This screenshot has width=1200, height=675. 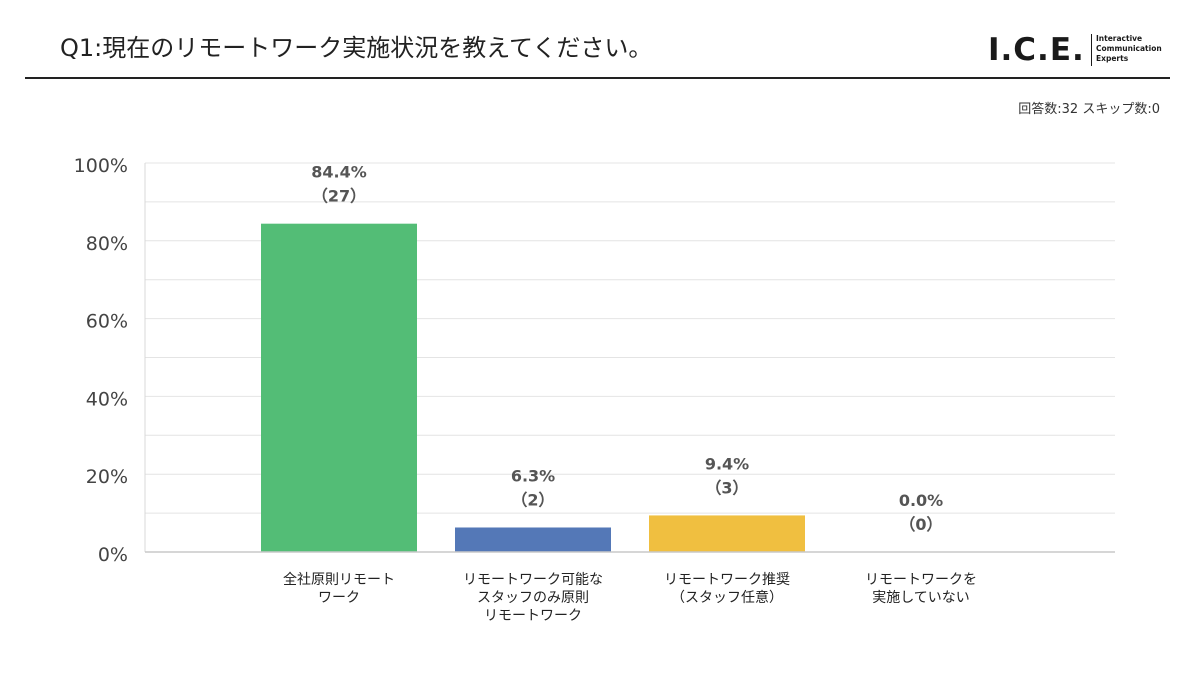 I want to click on x-category-label: （スタッフ任意）, so click(x=727, y=597).